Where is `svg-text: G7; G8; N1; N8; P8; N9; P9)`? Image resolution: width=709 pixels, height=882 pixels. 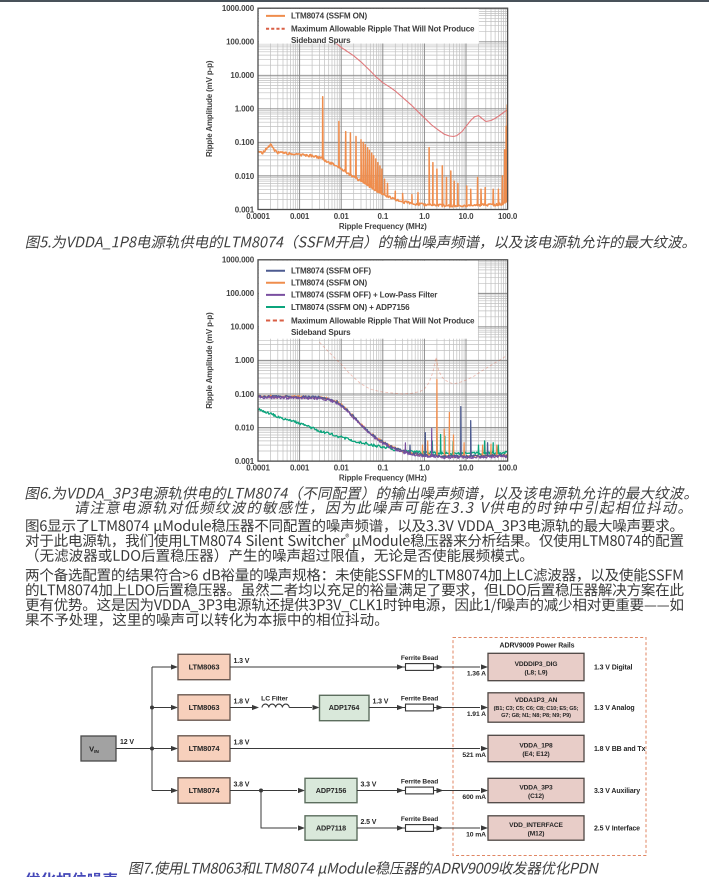
svg-text: G7; G8; N1; N8; P8; N9; P9) is located at coordinates (536, 716).